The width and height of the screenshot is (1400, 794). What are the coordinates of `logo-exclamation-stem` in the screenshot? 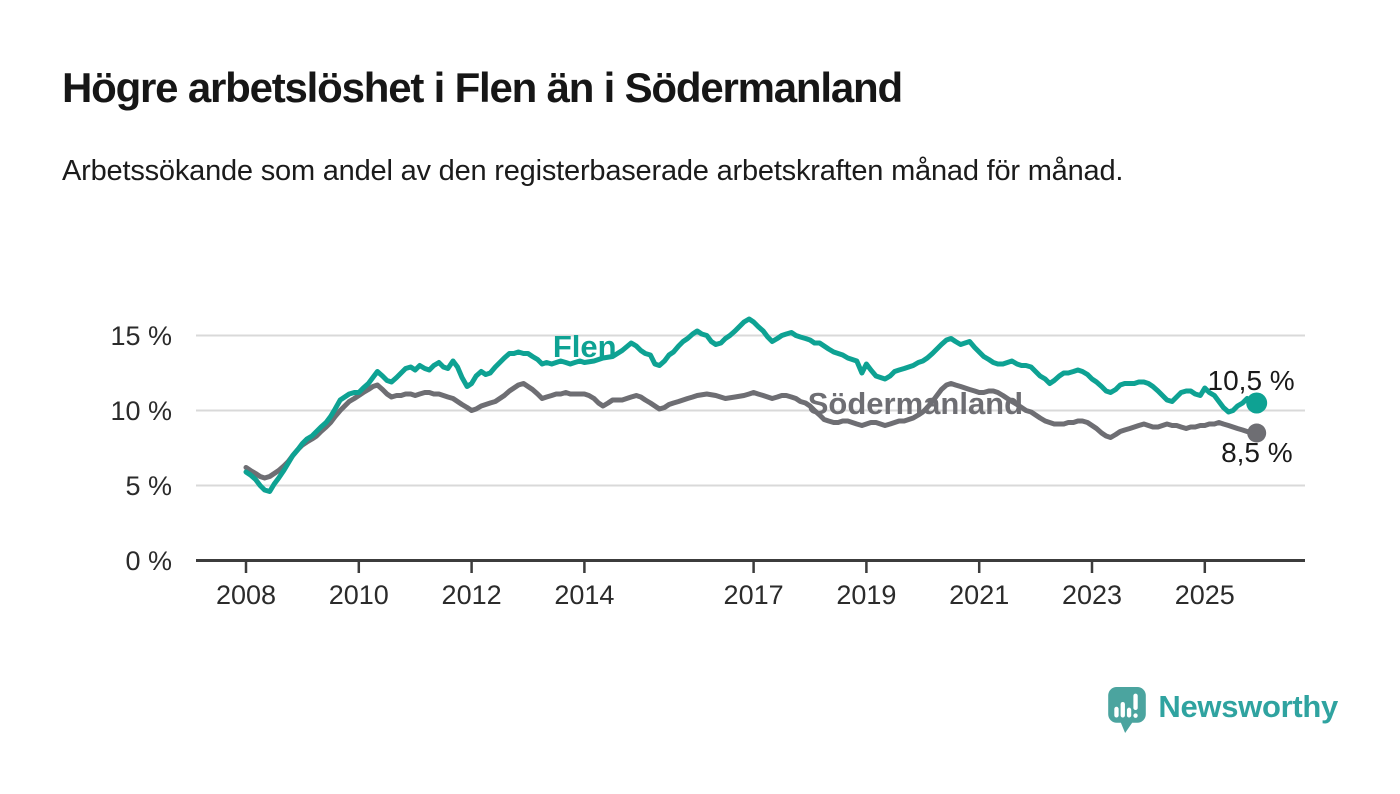 It's located at (1136, 702).